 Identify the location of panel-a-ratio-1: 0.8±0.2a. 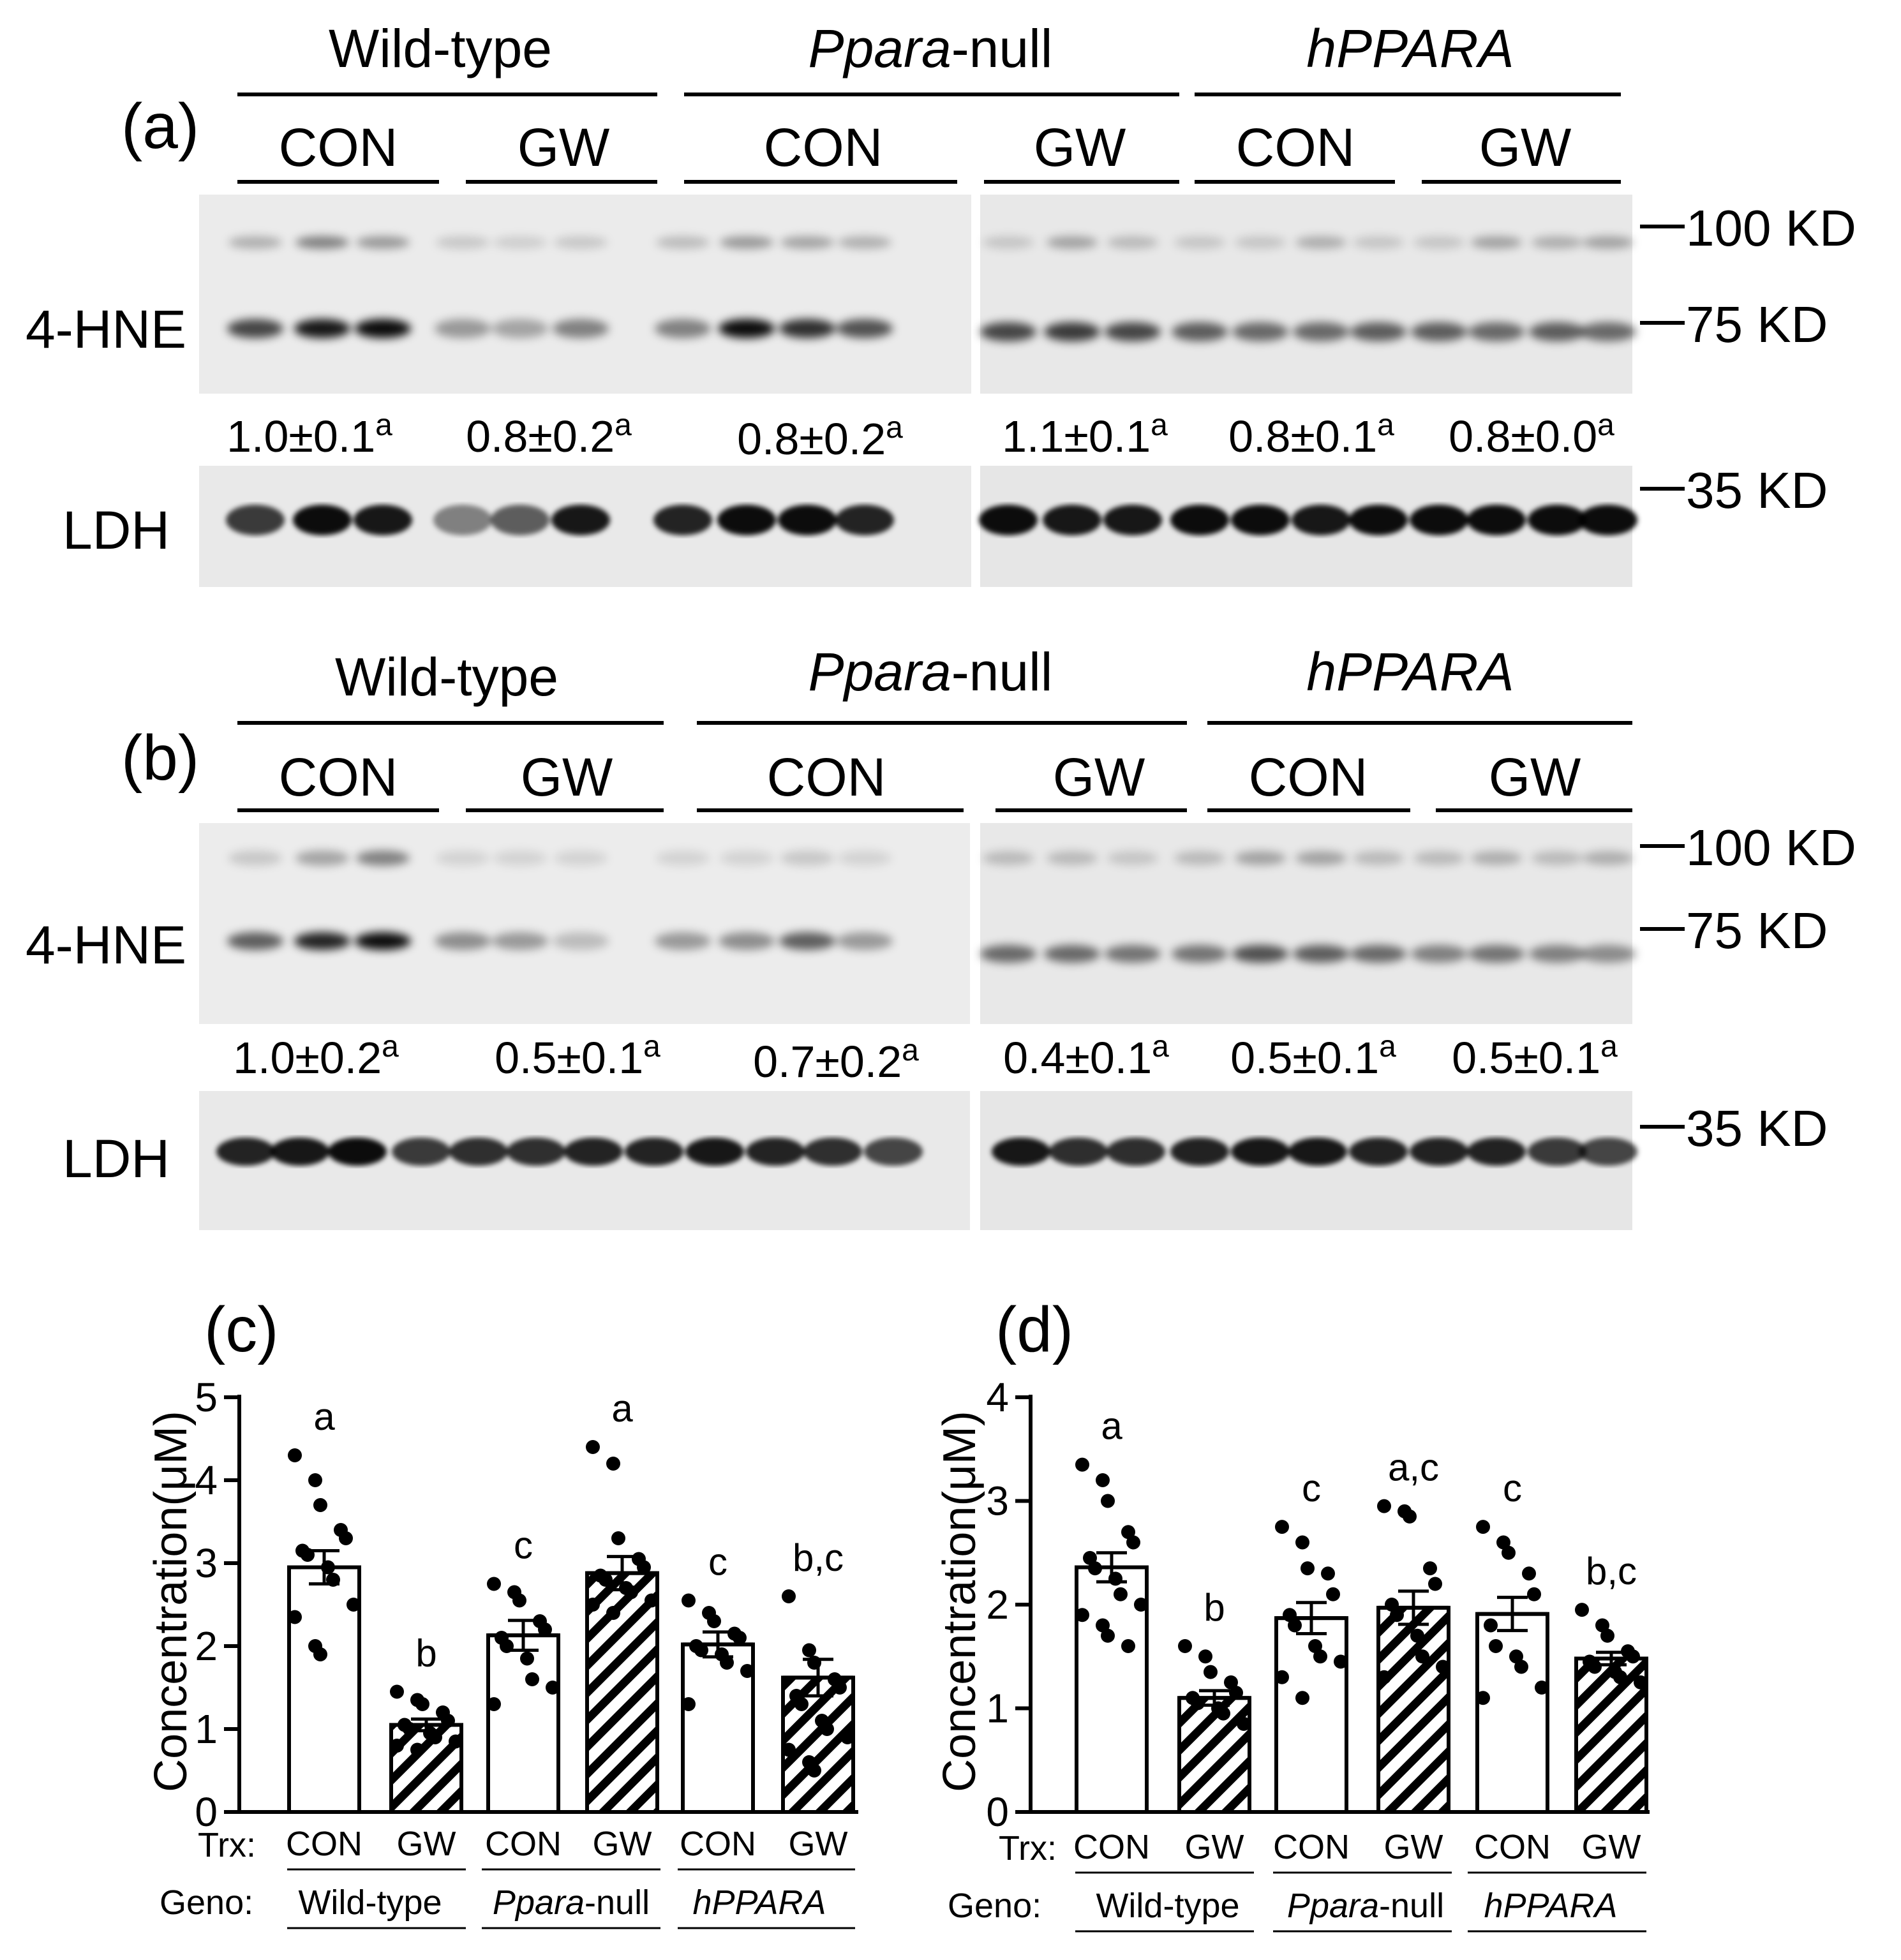
(549, 434).